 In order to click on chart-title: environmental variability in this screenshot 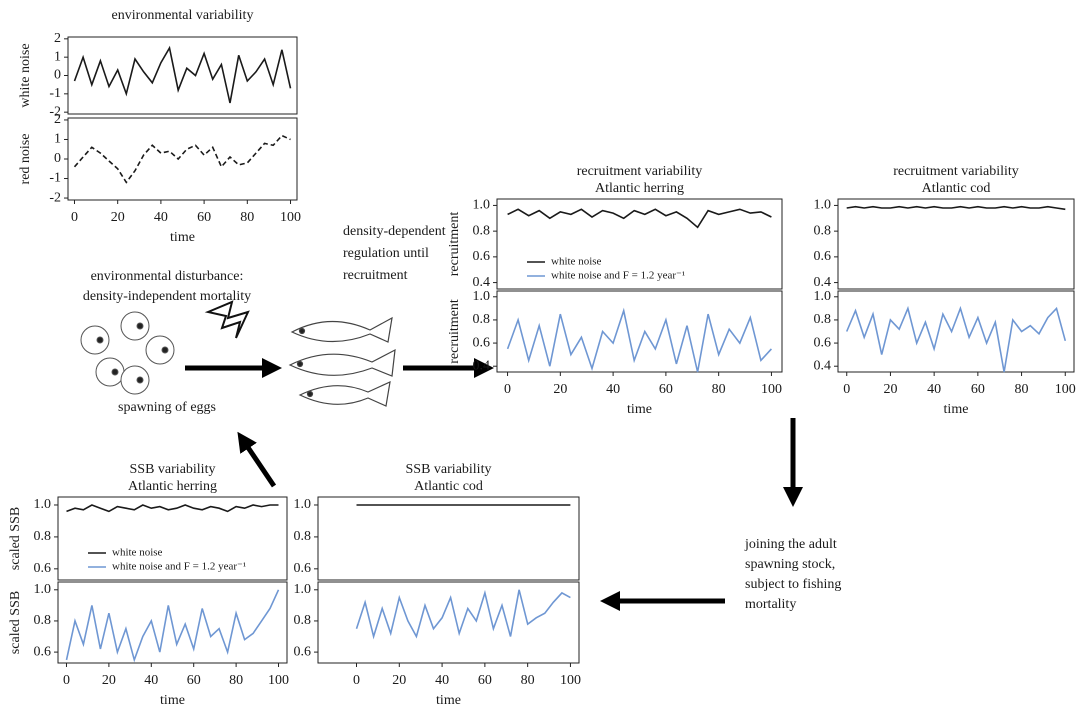, I will do `click(183, 15)`.